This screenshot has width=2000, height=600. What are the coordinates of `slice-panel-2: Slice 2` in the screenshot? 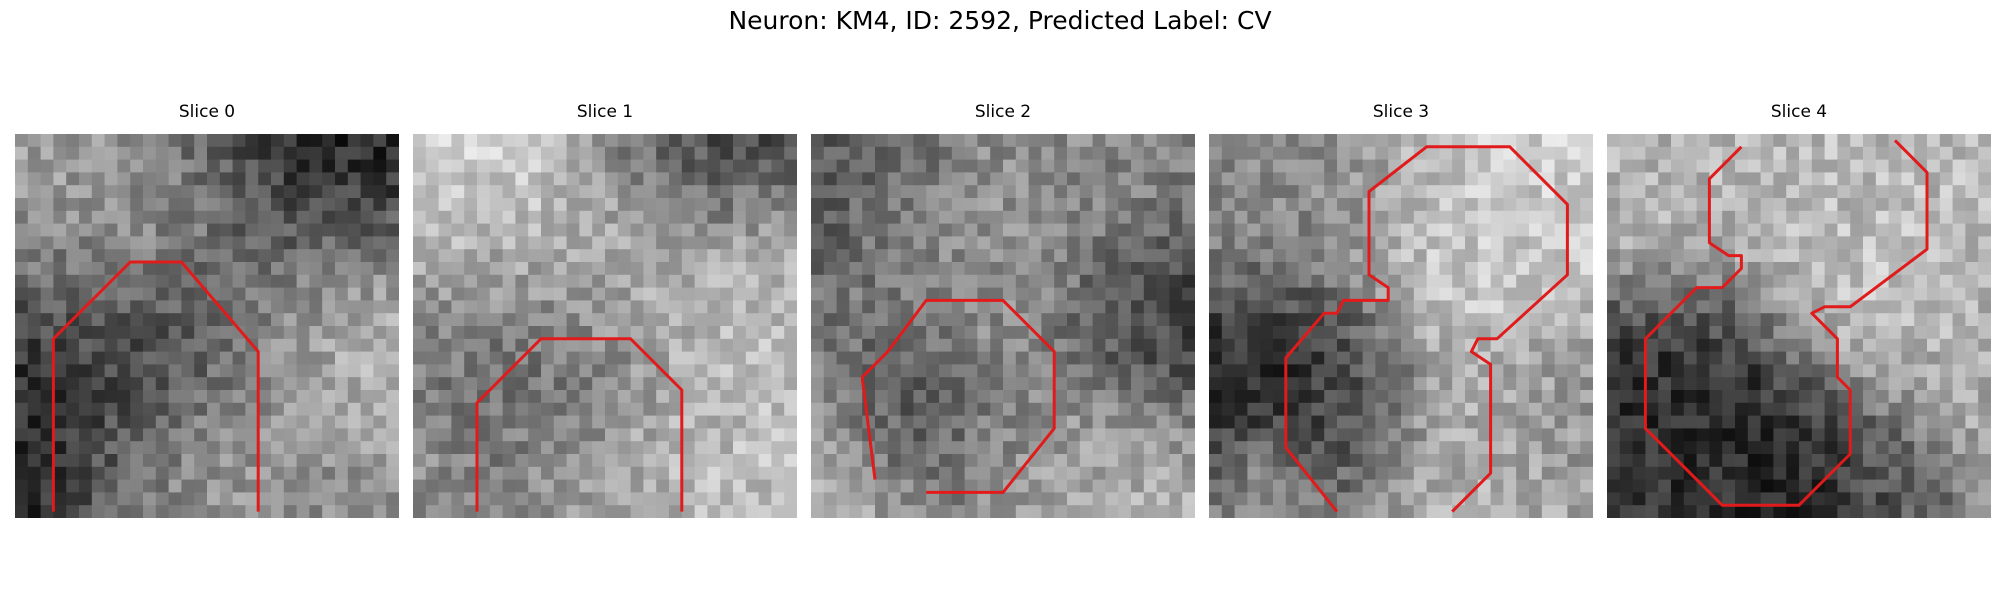 It's located at (1003, 310).